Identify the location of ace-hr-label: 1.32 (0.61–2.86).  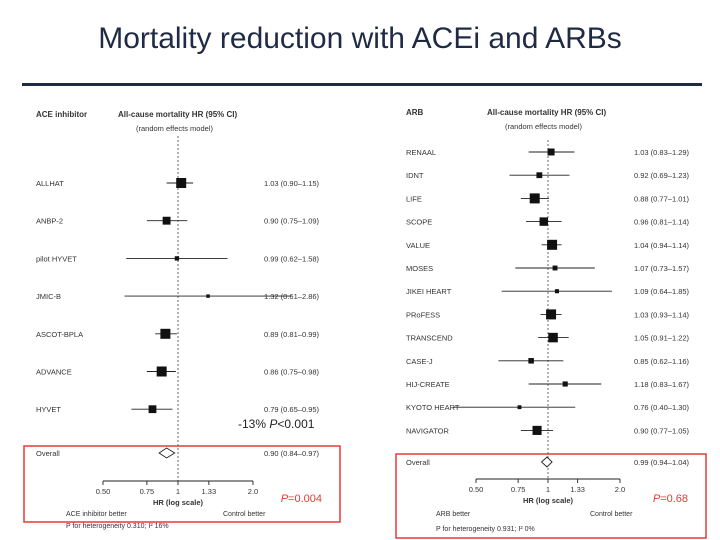
(292, 296).